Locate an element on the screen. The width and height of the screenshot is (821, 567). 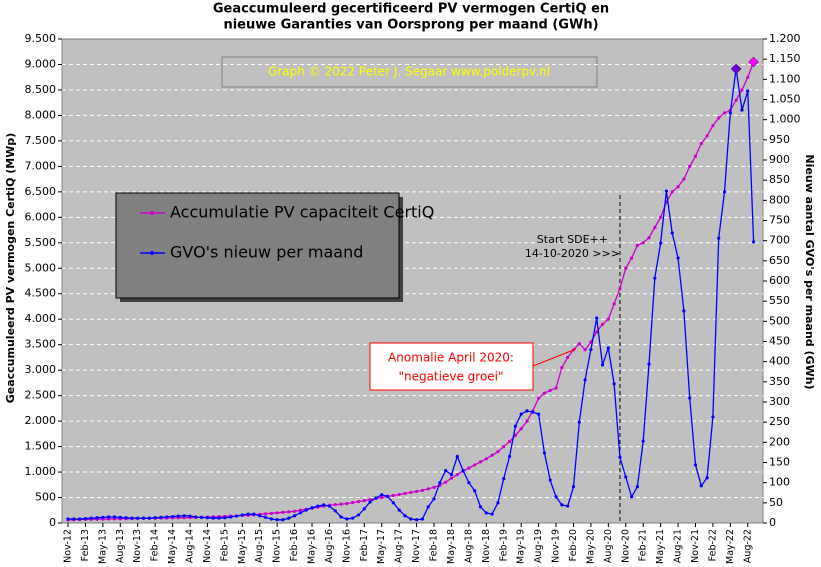
y-tick-label: 2.000 is located at coordinates (41, 420).